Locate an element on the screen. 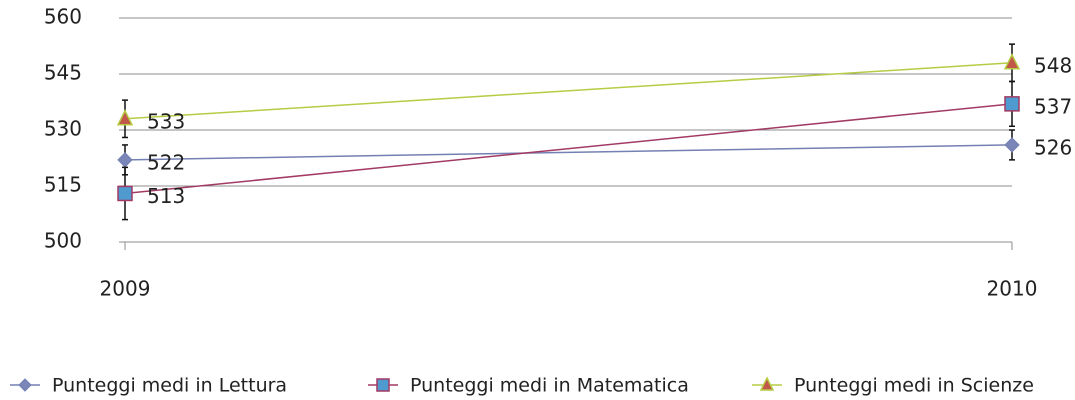  data-label: 533 is located at coordinates (166, 121).